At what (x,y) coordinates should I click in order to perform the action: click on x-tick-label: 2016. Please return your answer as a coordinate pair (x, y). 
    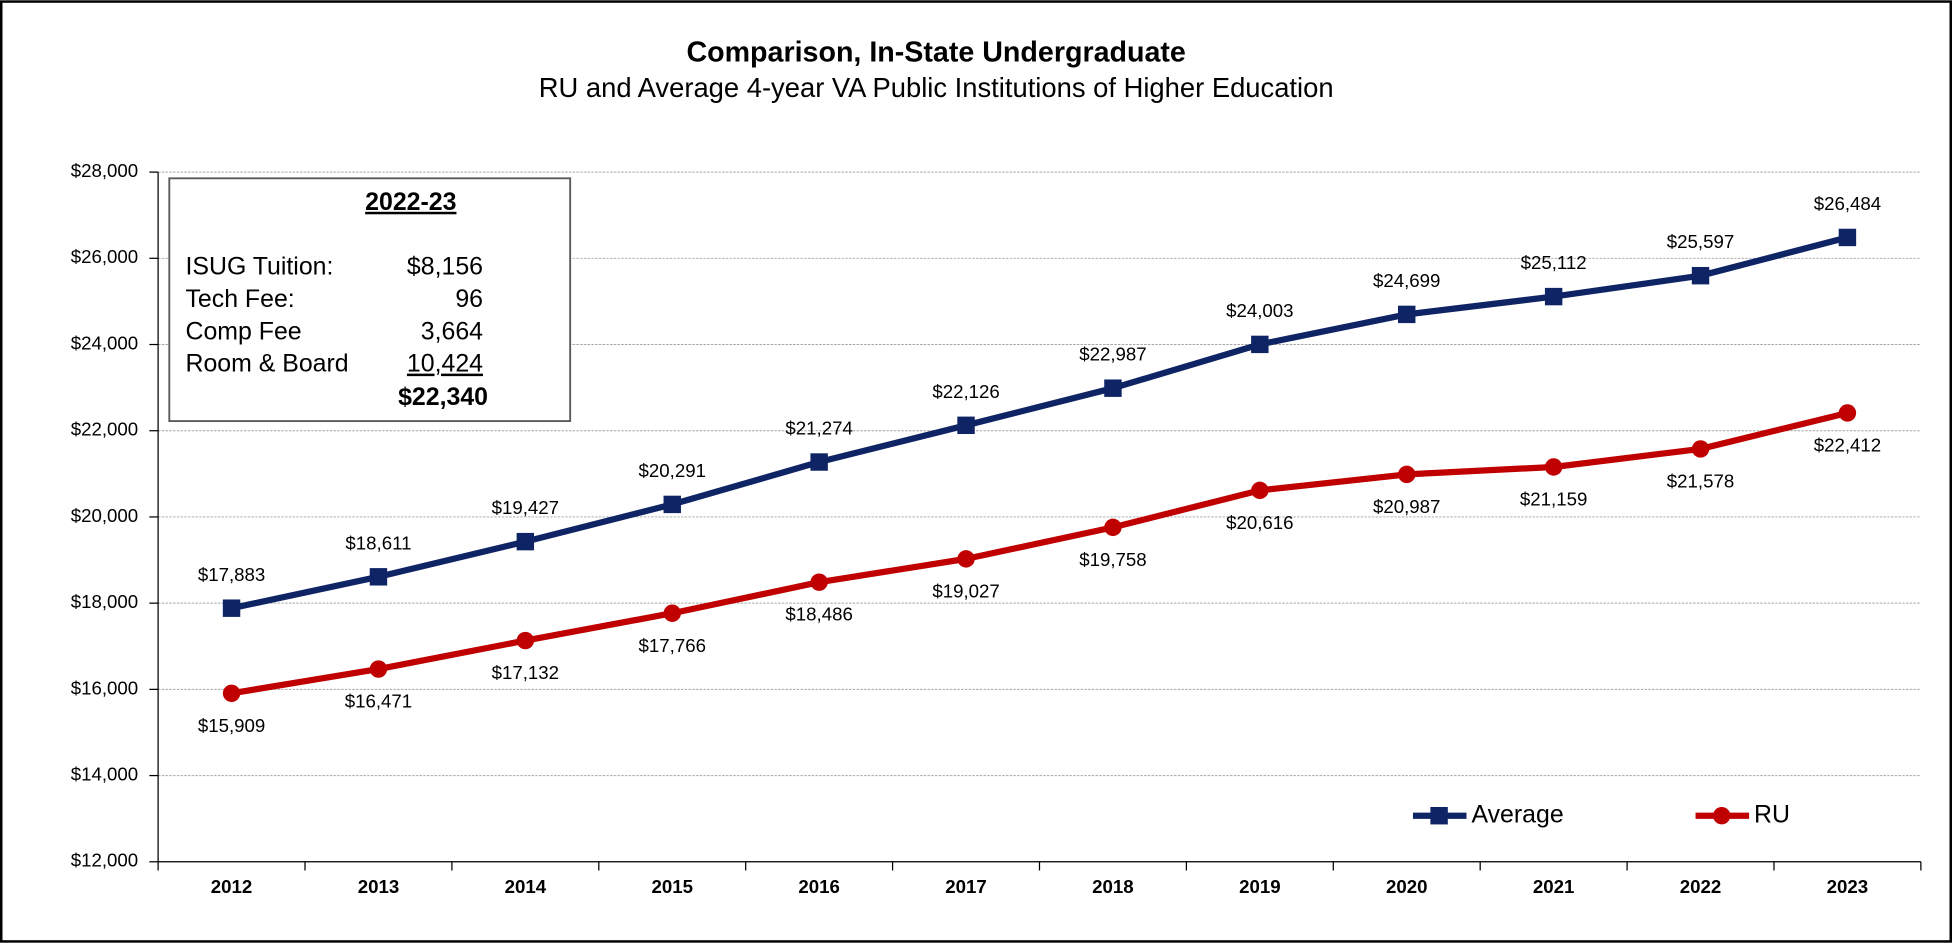
    Looking at the image, I should click on (819, 886).